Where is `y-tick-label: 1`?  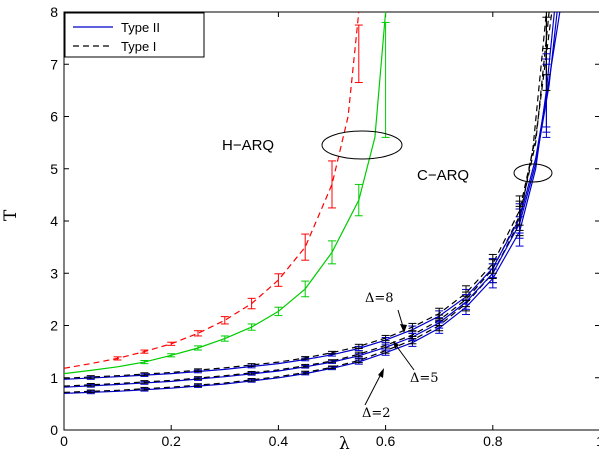 y-tick-label: 1 is located at coordinates (54, 378).